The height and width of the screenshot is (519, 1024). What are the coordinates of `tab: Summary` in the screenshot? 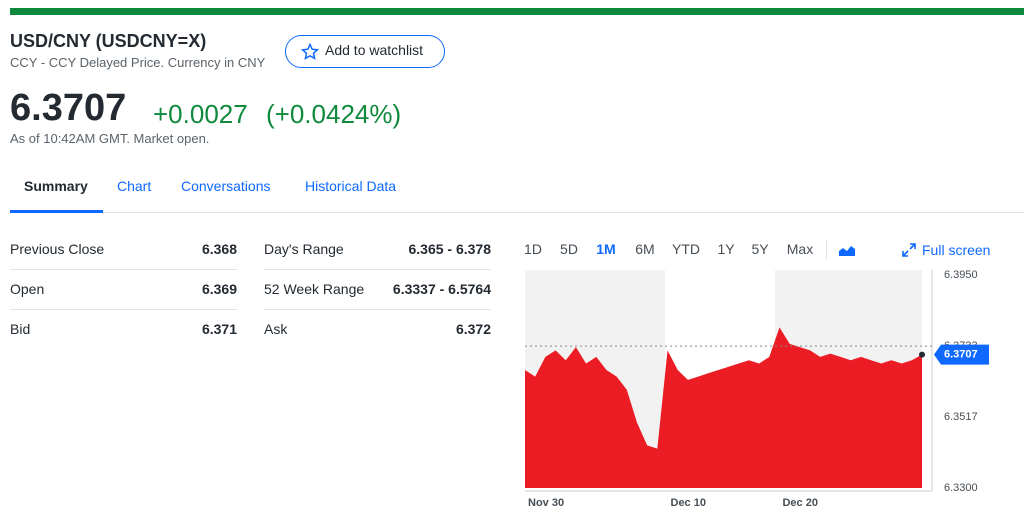 It's located at (56, 186).